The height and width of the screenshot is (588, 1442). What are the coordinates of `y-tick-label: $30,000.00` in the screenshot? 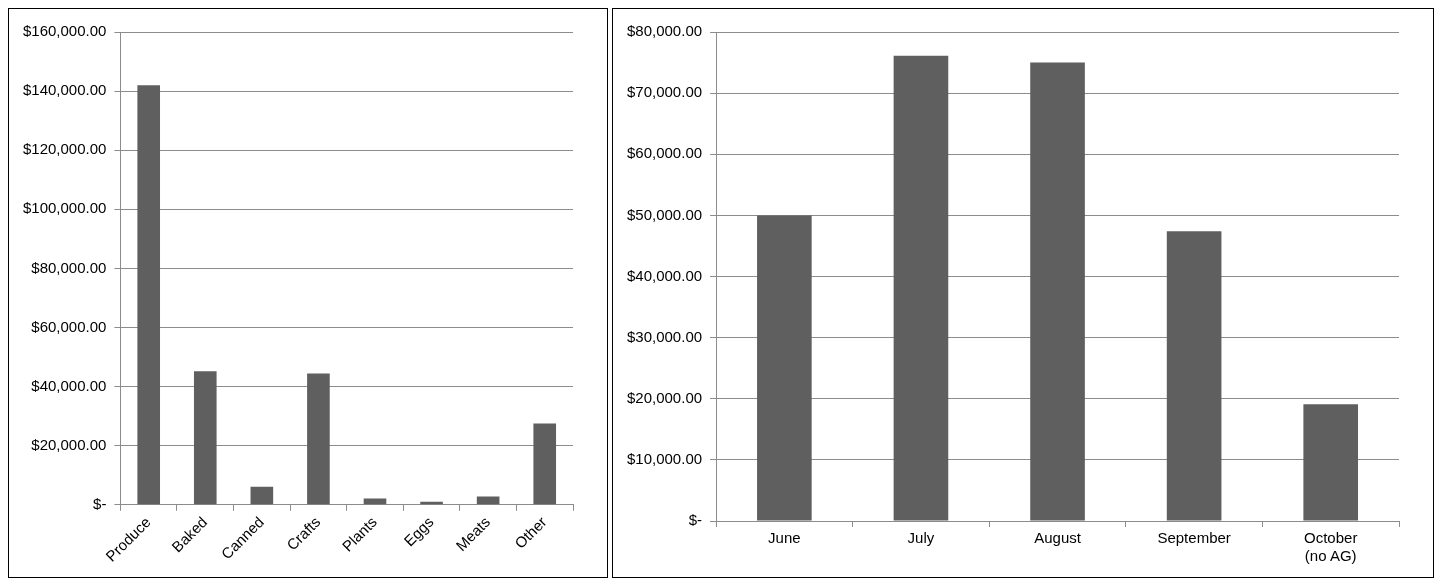 It's located at (665, 336).